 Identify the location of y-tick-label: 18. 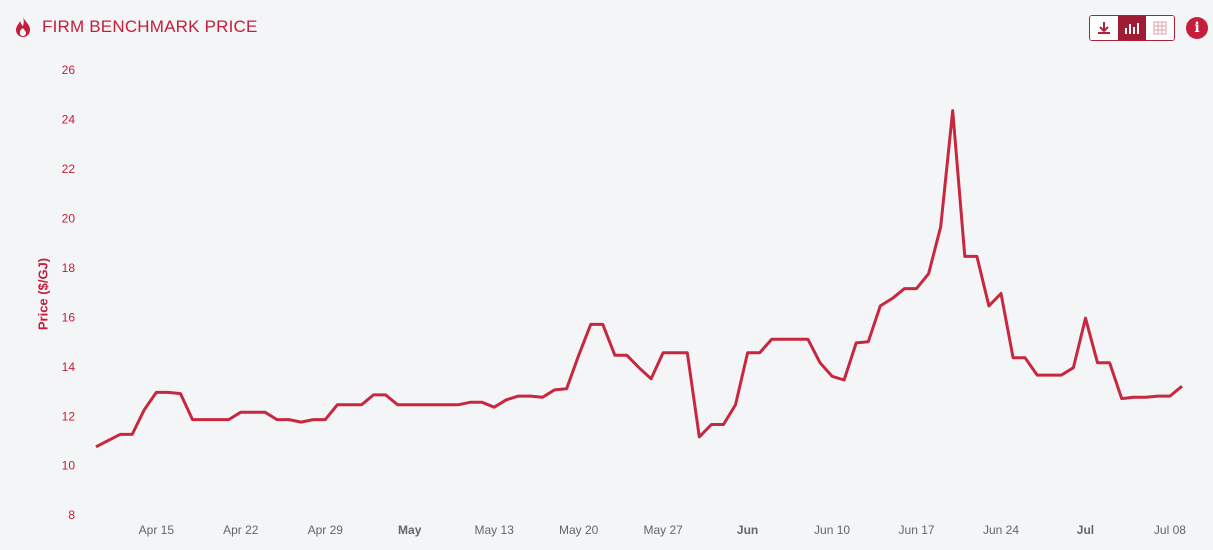
(69, 268).